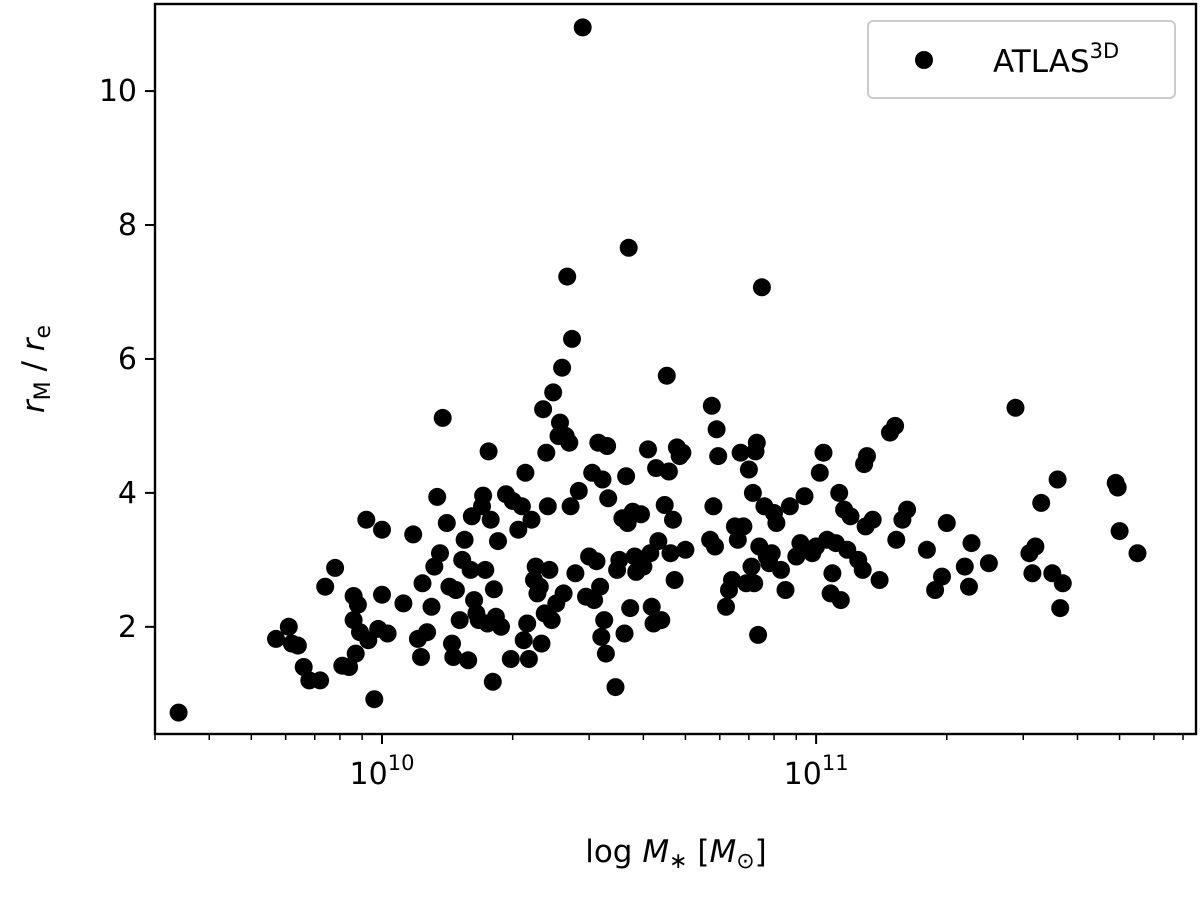  What do you see at coordinates (127, 493) in the screenshot?
I see `y-tick-label: 4` at bounding box center [127, 493].